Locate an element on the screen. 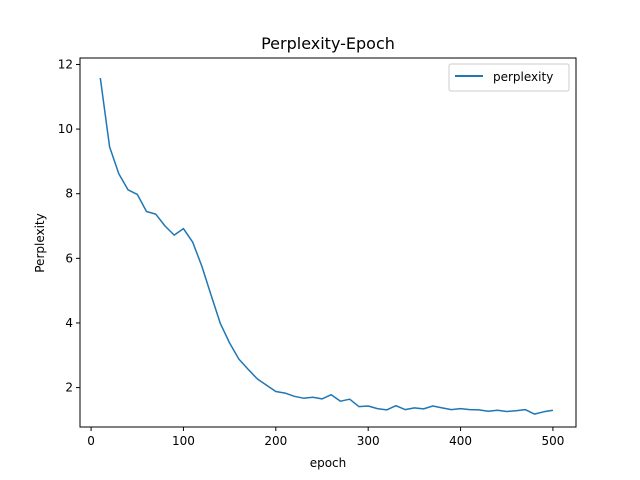  x-tick-label: 100 is located at coordinates (183, 441).